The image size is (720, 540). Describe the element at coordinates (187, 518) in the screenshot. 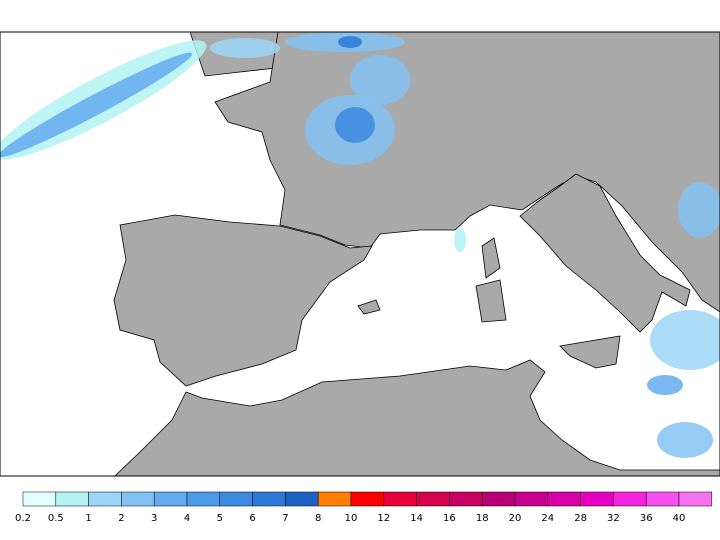

I see `colorbar-label: 4` at that location.